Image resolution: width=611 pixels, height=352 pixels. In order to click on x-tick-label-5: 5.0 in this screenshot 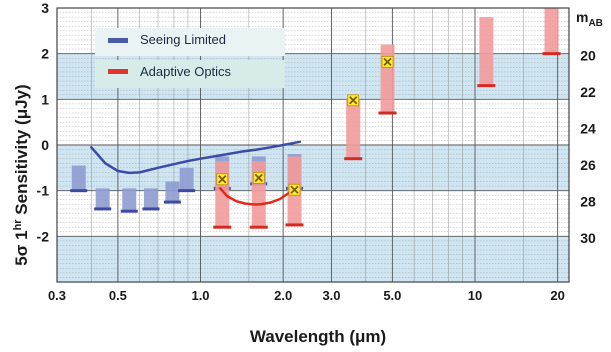, I will do `click(392, 295)`.